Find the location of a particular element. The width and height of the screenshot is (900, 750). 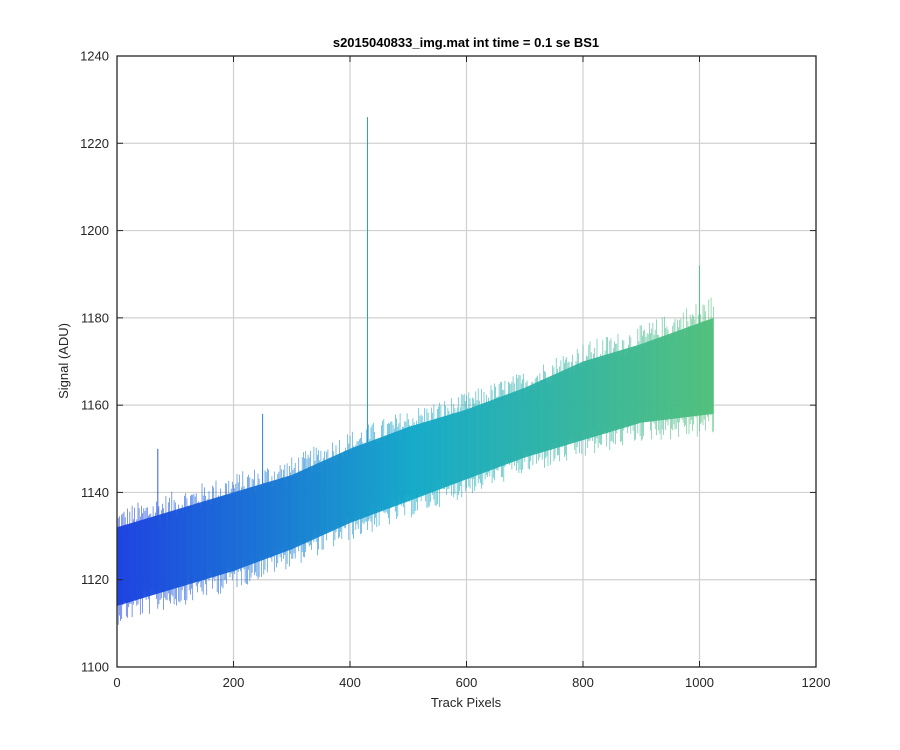

x-tick-label: 600 is located at coordinates (467, 682).